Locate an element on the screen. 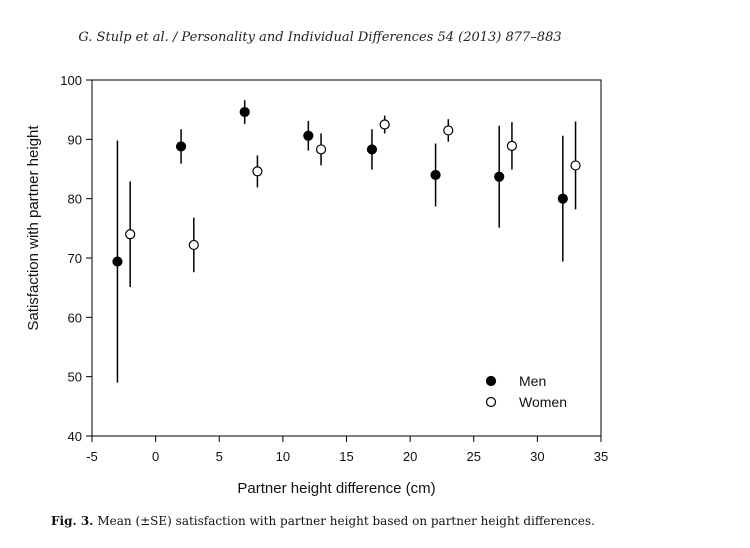  y-tick-label: 90 is located at coordinates (75, 139).